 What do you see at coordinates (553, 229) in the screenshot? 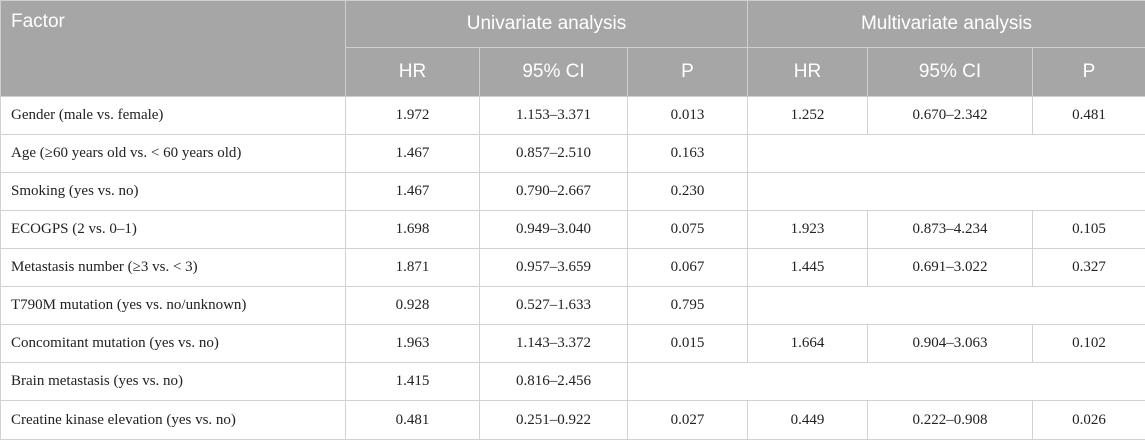
I see `univariate-ci-cell: 0.949–3.040` at bounding box center [553, 229].